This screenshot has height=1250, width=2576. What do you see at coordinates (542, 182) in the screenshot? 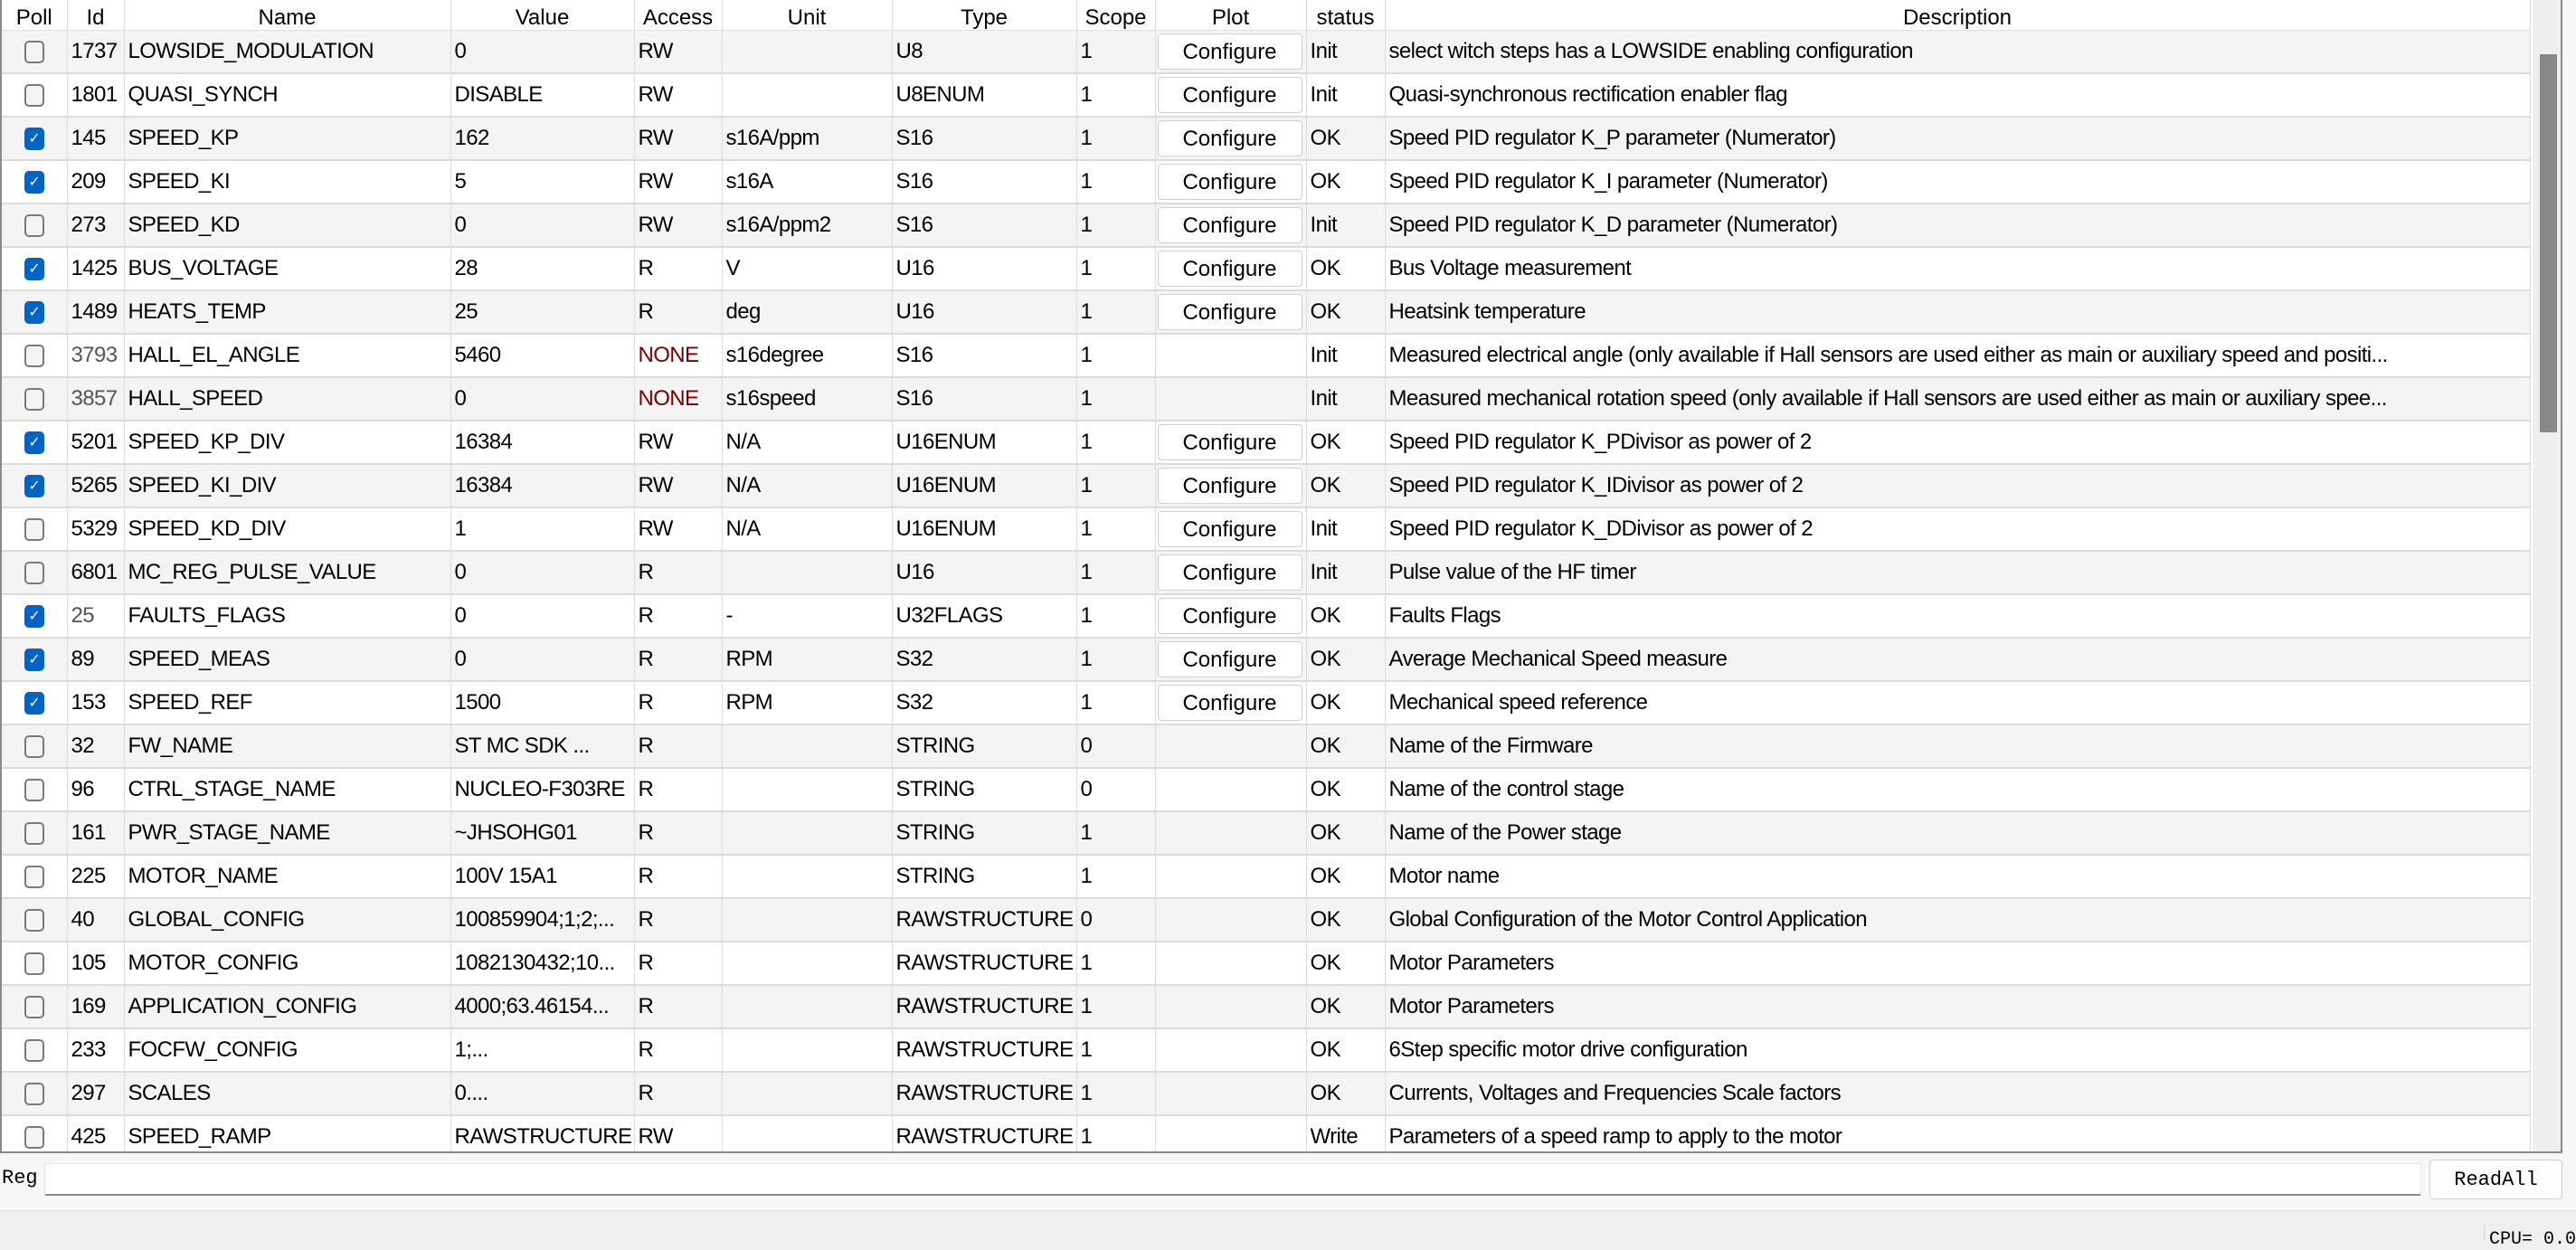
I see `value-cell: 5` at bounding box center [542, 182].